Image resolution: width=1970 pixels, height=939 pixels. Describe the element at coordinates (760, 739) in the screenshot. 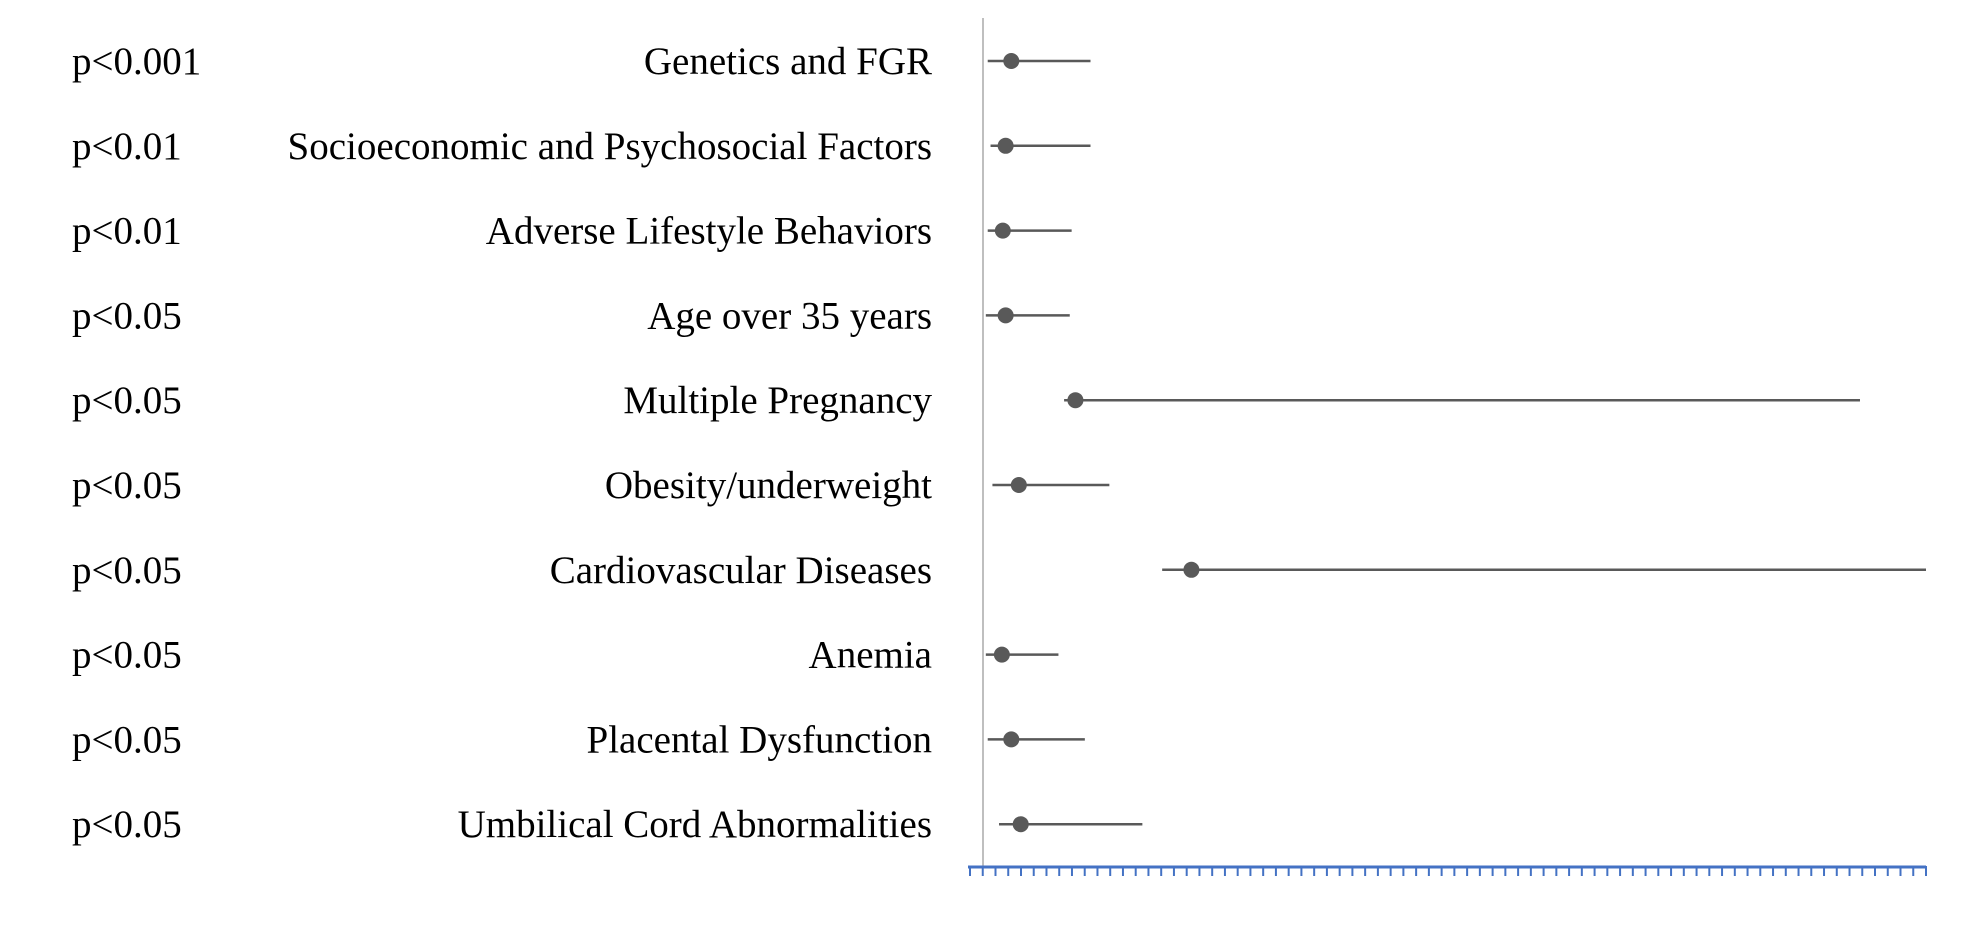

I see `row-label: Placental Dysfunction` at that location.